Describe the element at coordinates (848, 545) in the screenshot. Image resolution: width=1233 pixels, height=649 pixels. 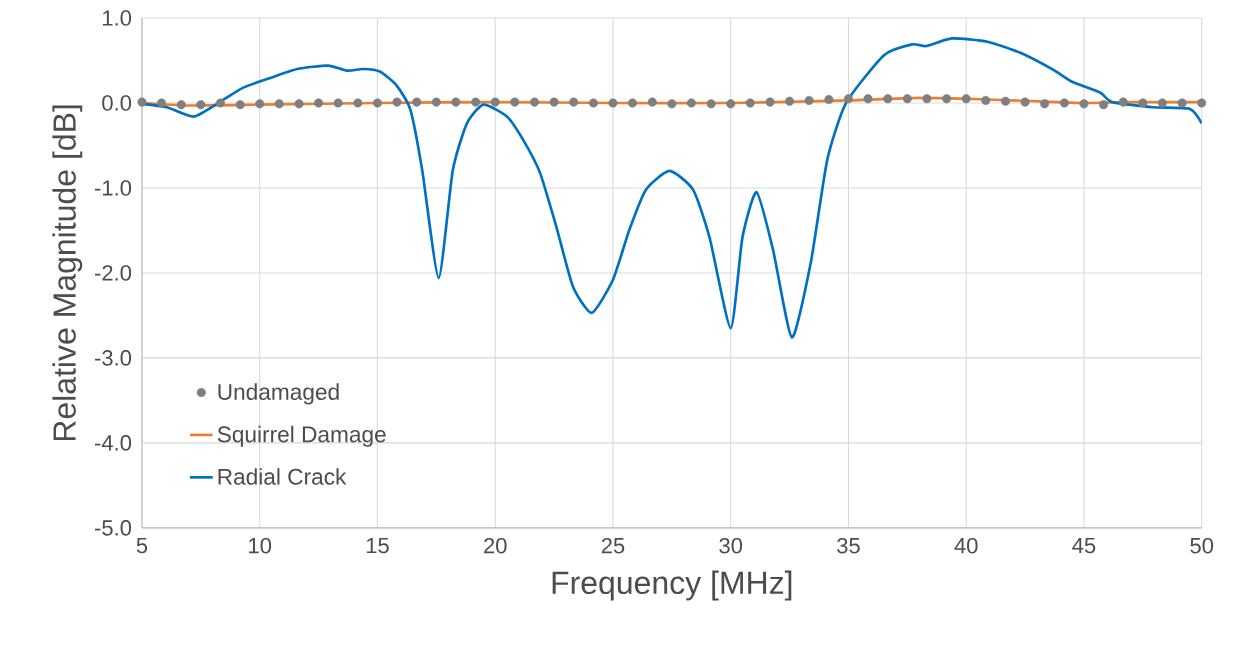
I see `x-tick-label: 35` at that location.